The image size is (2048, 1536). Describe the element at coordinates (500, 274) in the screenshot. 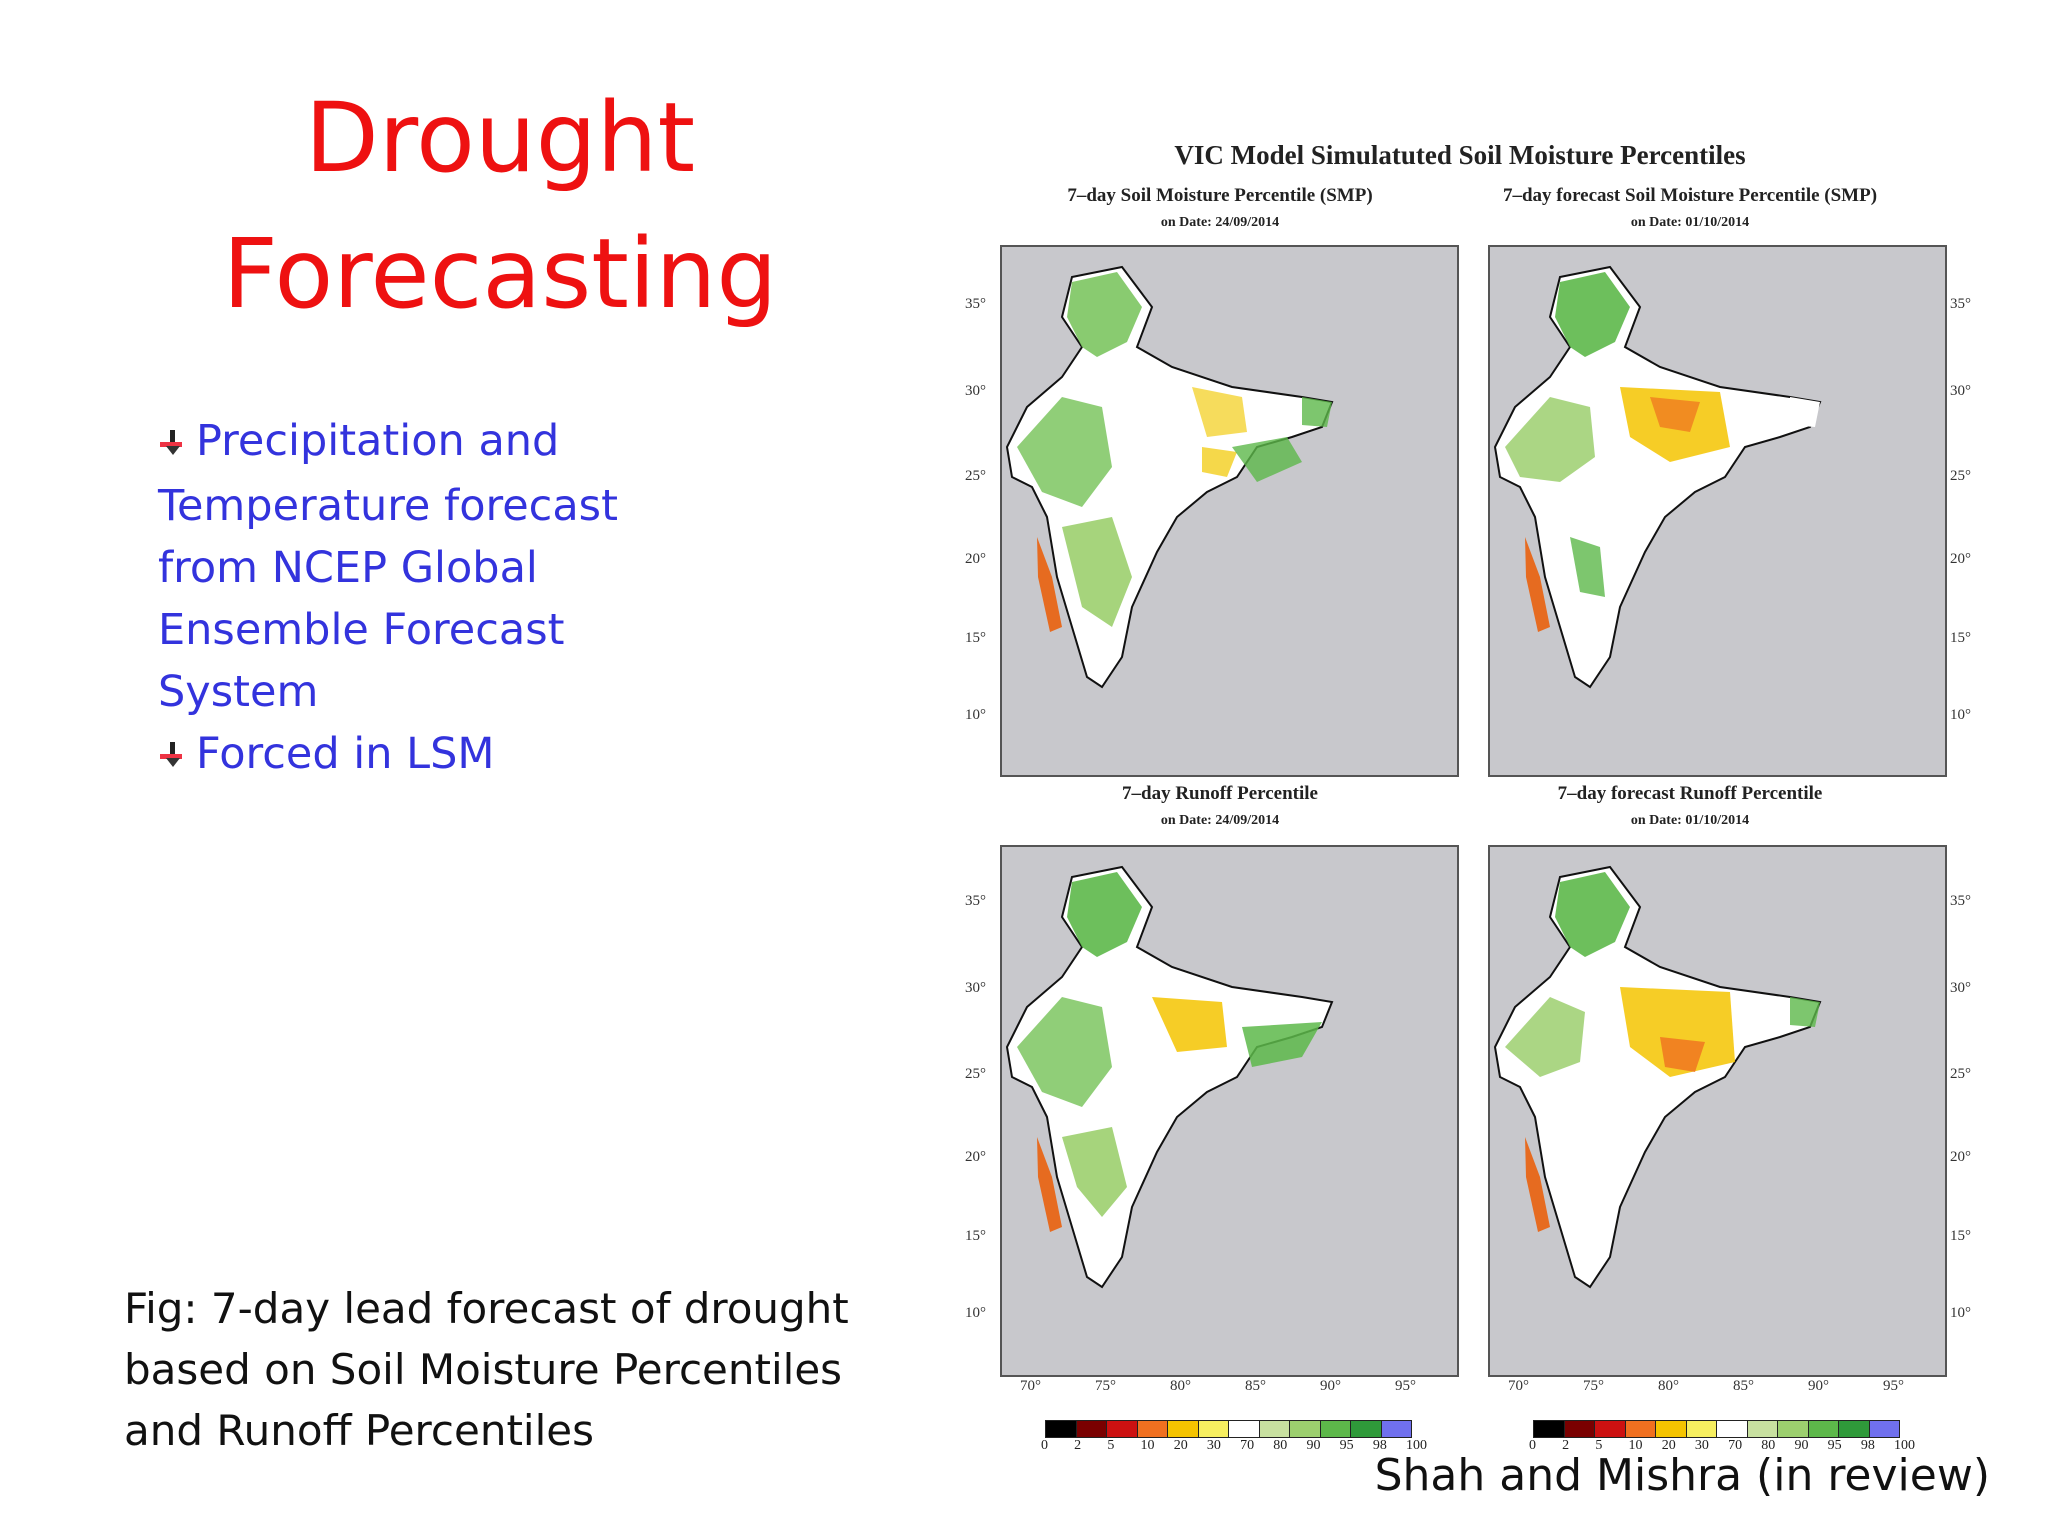

I see `title-line-2: Forecasting` at that location.